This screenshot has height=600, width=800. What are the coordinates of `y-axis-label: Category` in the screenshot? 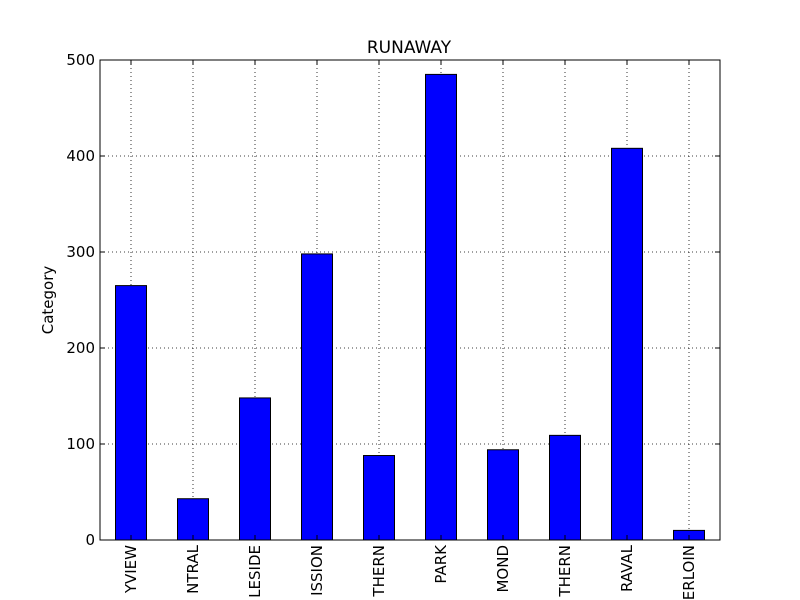 It's located at (48, 300).